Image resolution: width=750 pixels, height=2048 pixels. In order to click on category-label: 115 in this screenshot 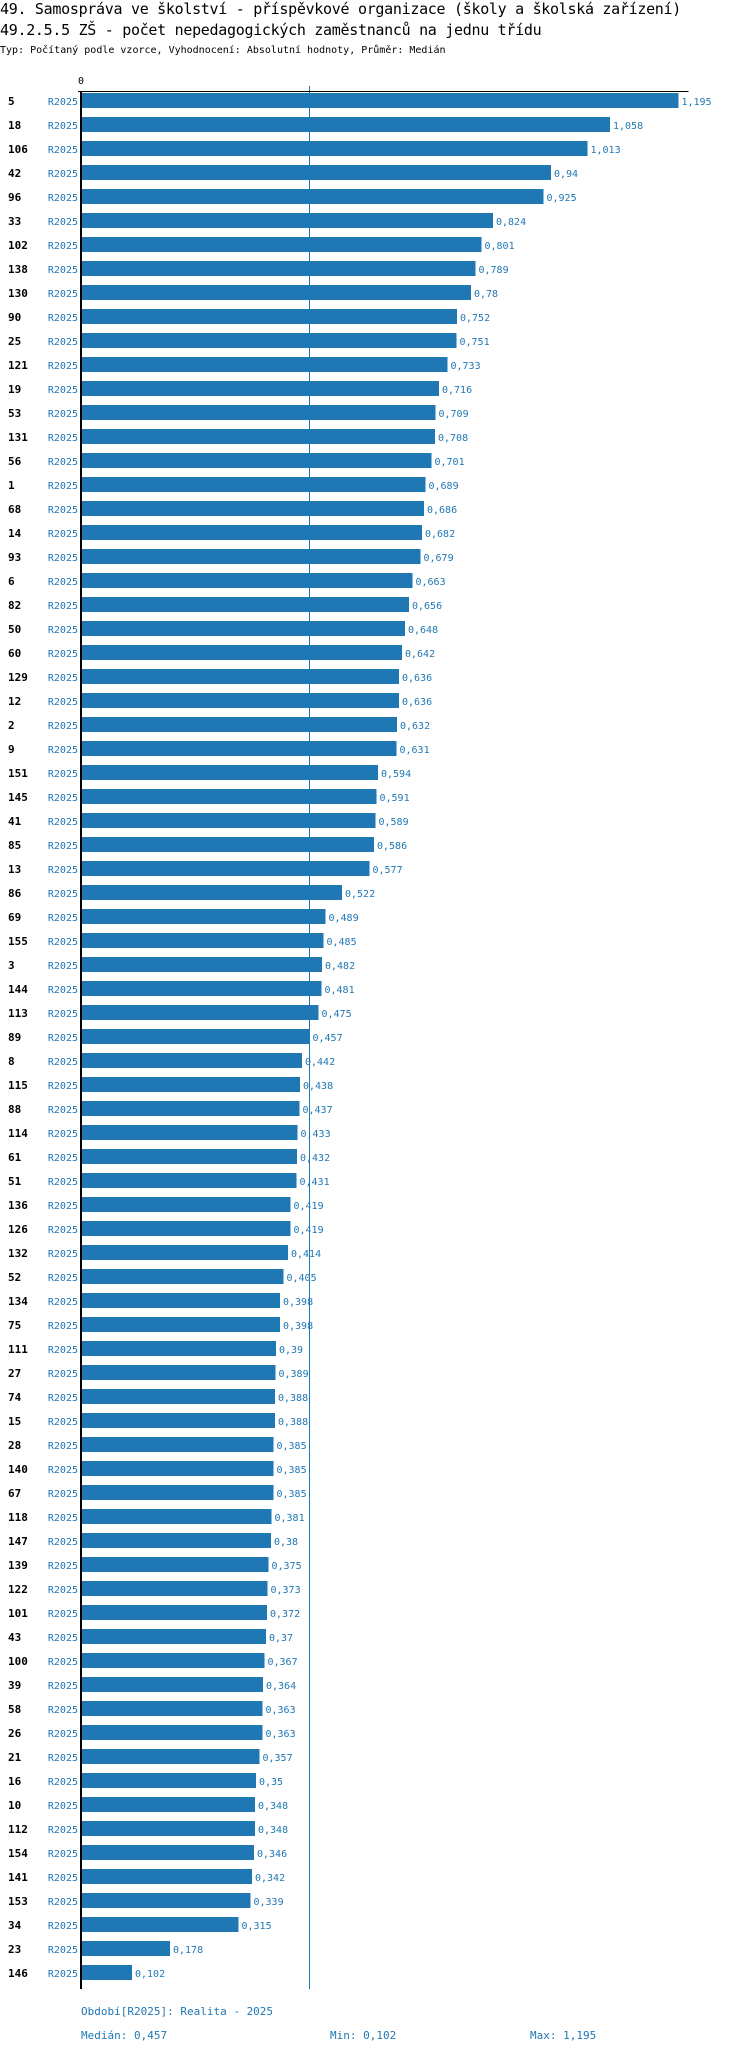, I will do `click(18, 1085)`.